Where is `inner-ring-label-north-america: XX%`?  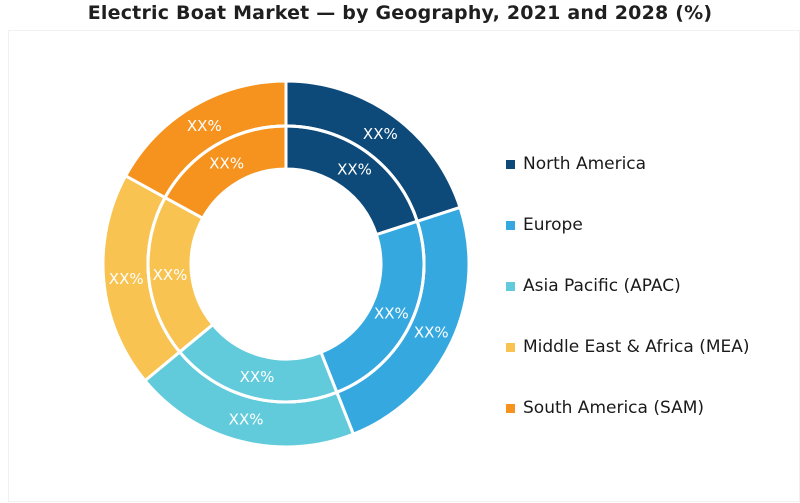 inner-ring-label-north-america: XX% is located at coordinates (354, 170).